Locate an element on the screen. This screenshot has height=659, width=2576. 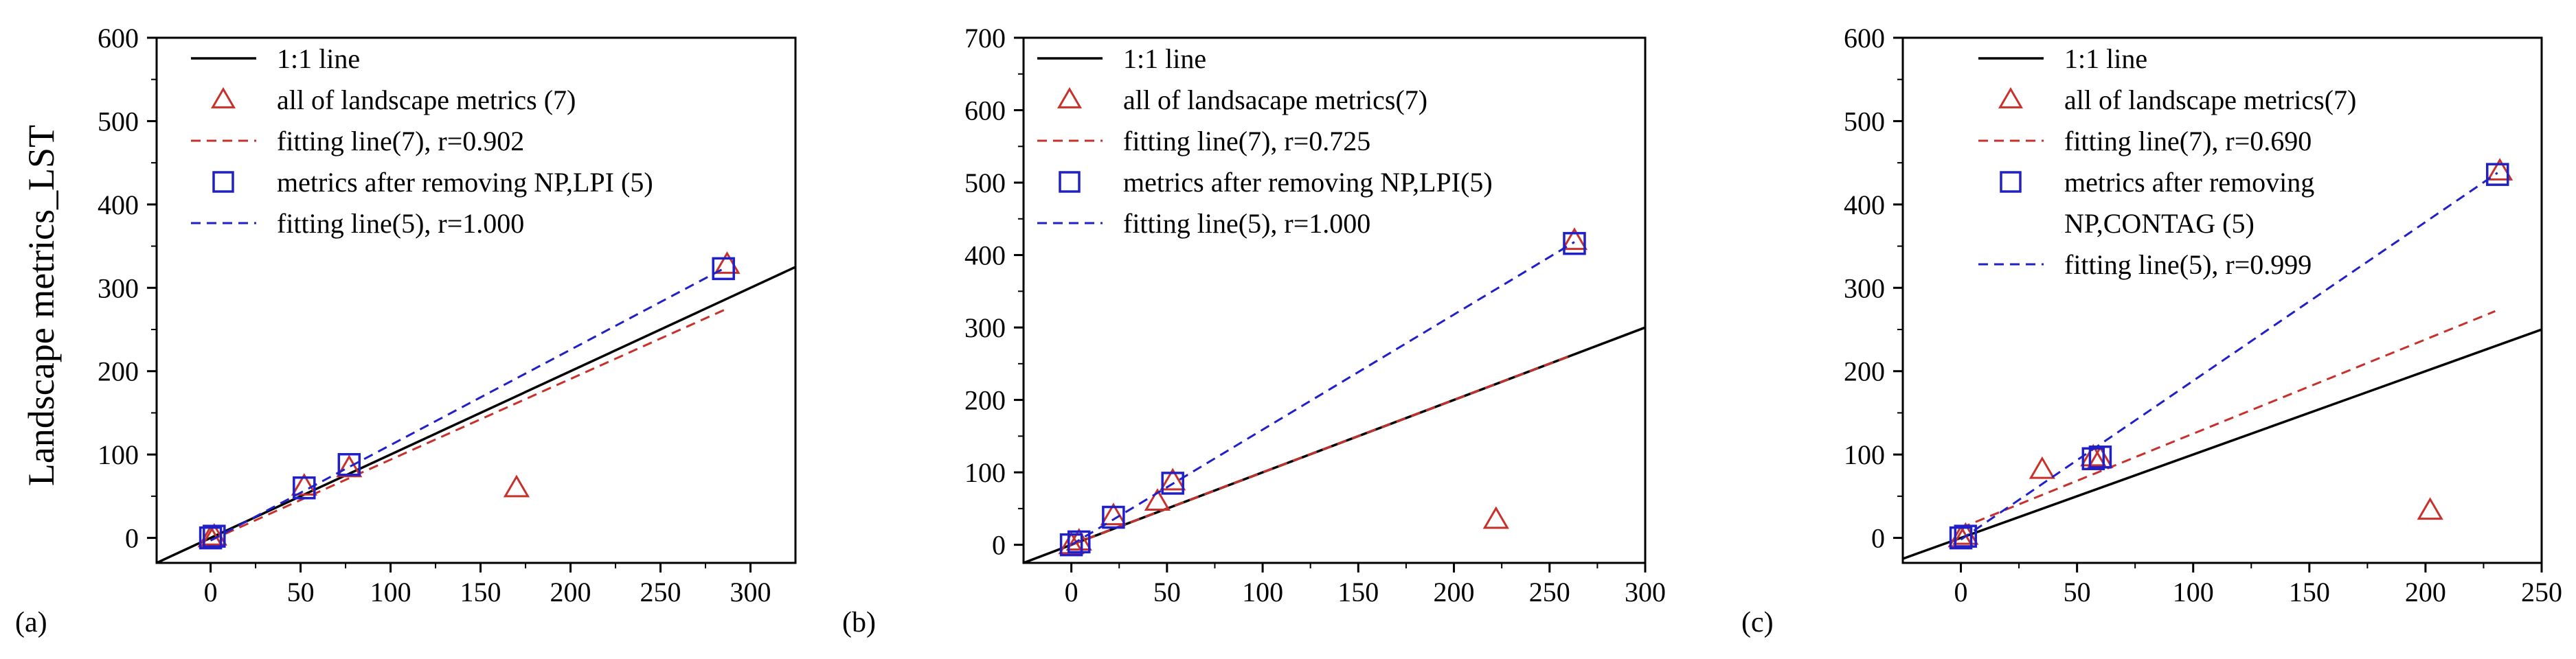
panel-b-x-tick-label: 100 is located at coordinates (1262, 592).